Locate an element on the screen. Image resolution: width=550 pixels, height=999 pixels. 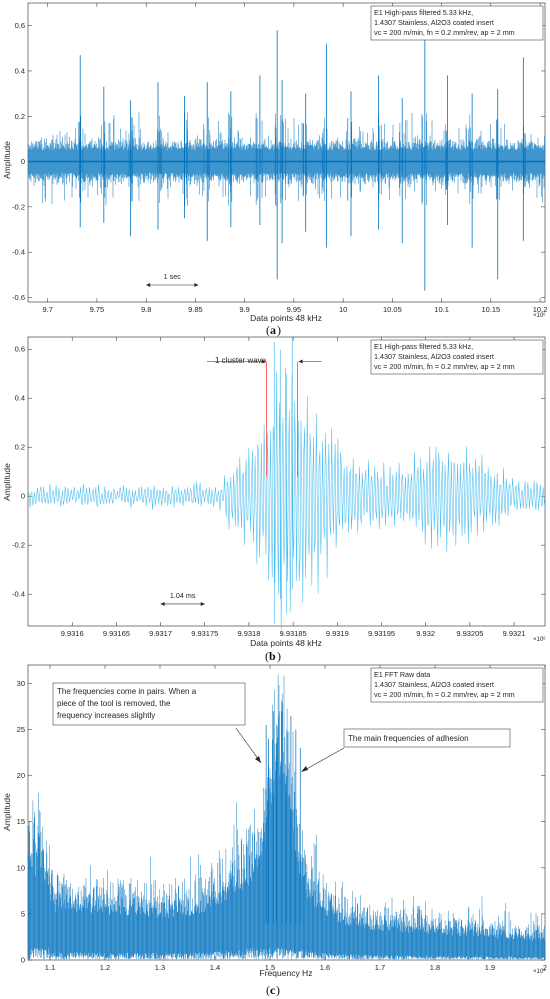
x-tick-label: 9.9318 is located at coordinates (248, 633).